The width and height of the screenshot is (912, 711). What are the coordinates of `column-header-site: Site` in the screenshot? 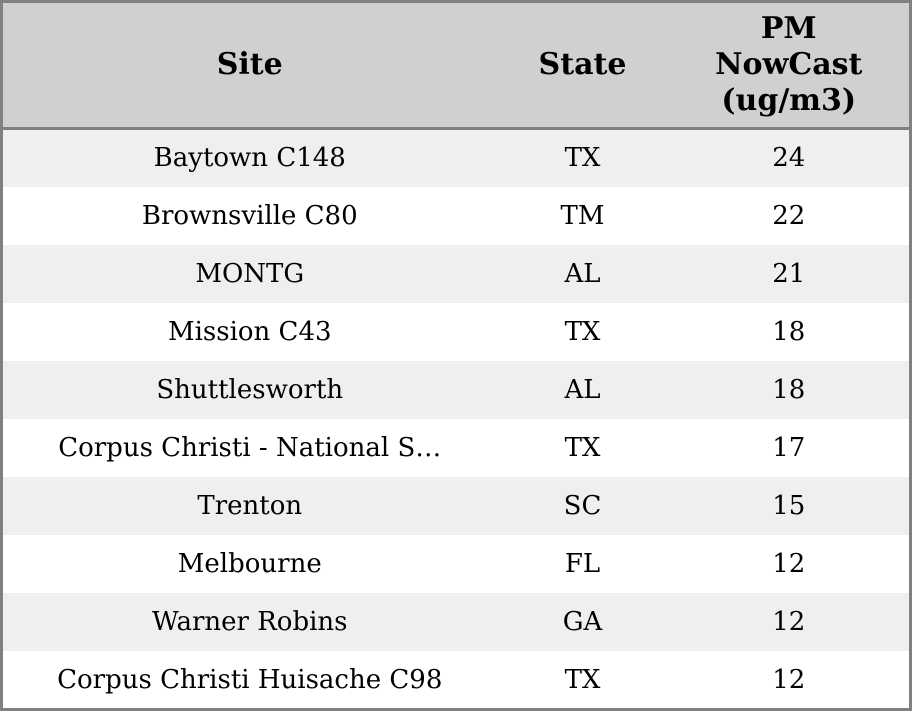 It's located at (249, 65).